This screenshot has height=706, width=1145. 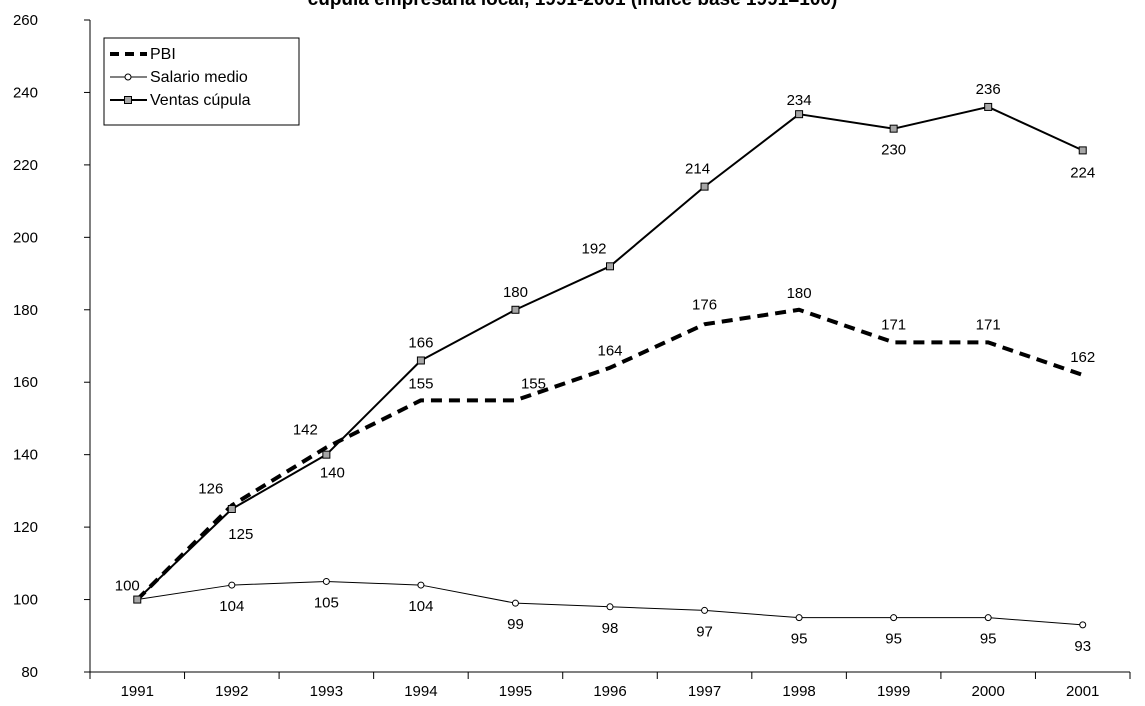 What do you see at coordinates (25, 600) in the screenshot?
I see `y-tick-label: 100` at bounding box center [25, 600].